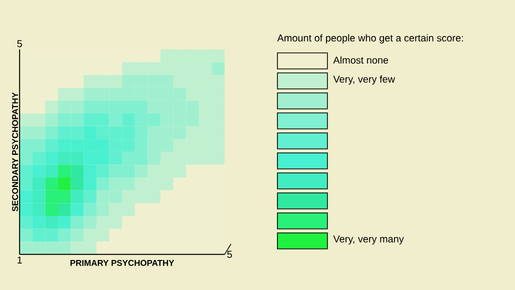 Image resolution: width=515 pixels, height=290 pixels. What do you see at coordinates (368, 240) in the screenshot?
I see `color-bar-label: Very, very many` at bounding box center [368, 240].